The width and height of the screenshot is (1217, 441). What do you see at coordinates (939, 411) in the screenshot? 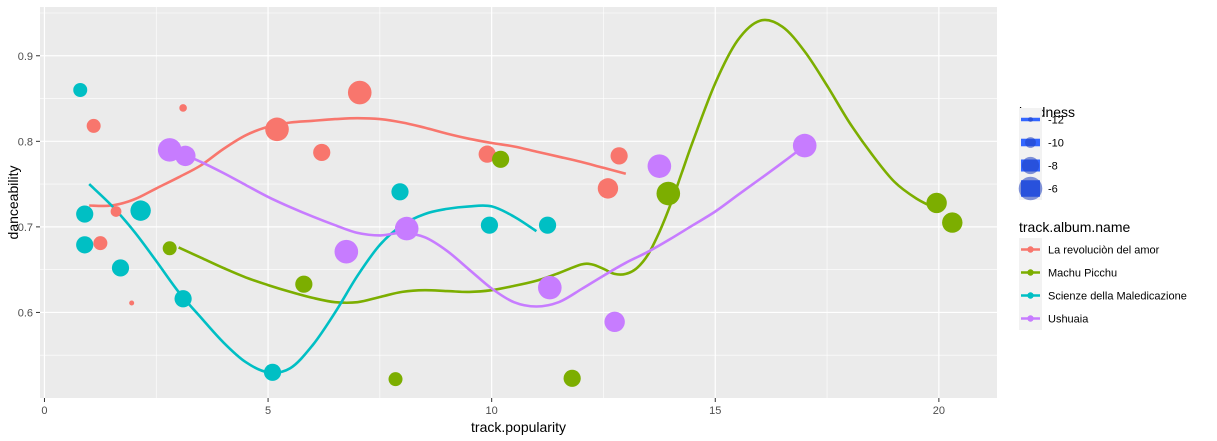
I see `x-tick-label: 20` at bounding box center [939, 411].